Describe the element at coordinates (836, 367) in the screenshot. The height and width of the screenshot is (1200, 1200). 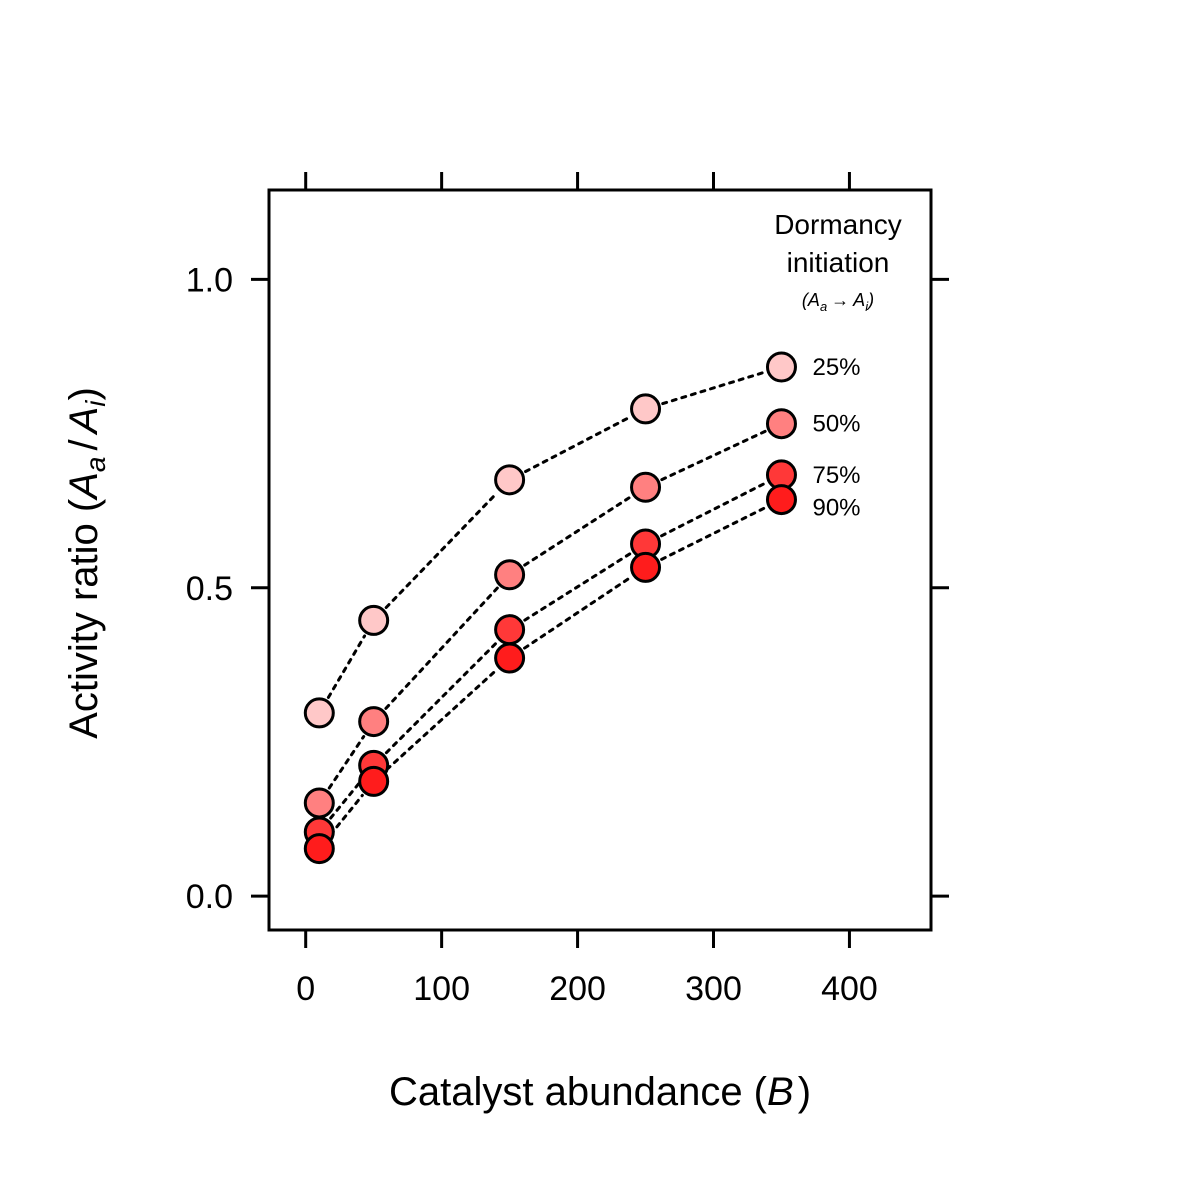
I see `series-label: 25%` at that location.